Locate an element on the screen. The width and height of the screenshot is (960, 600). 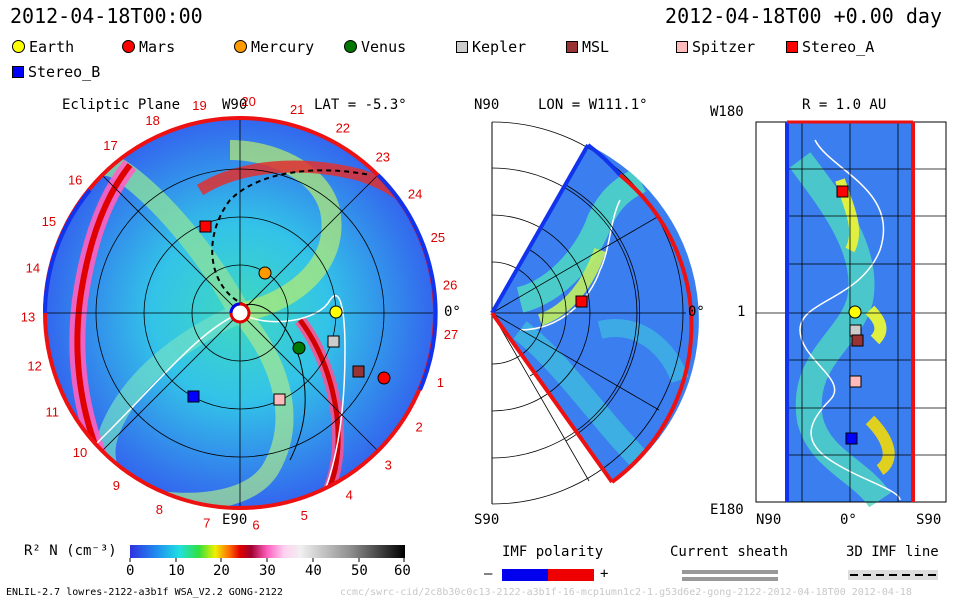
radial-mid-label: 1 is located at coordinates (741, 312).